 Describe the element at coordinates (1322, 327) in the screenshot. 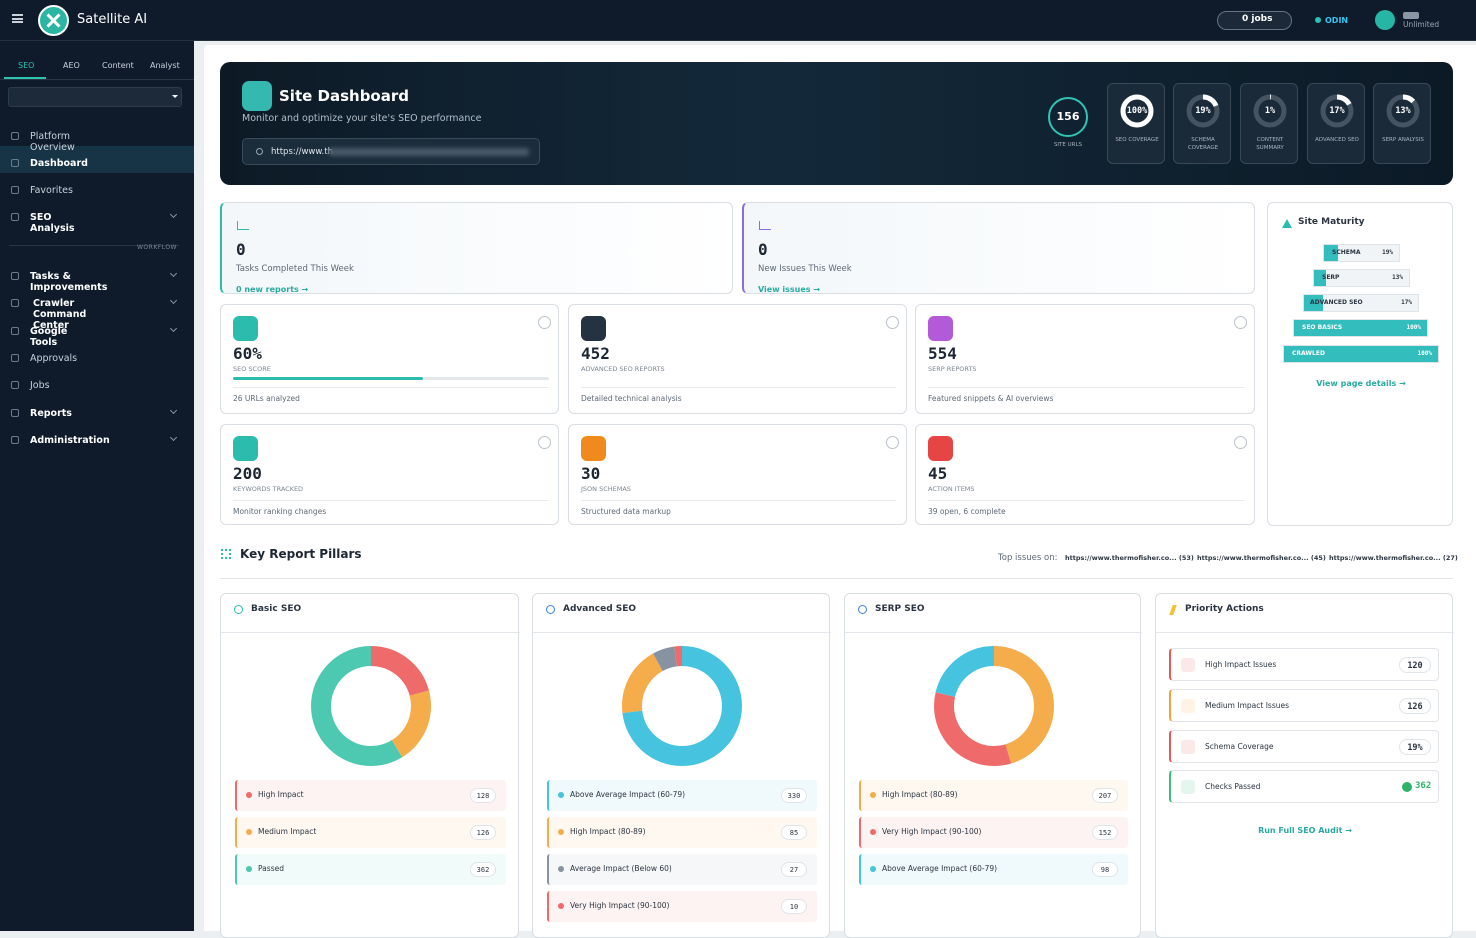

I see `maturity-name: SEO BASICS` at that location.